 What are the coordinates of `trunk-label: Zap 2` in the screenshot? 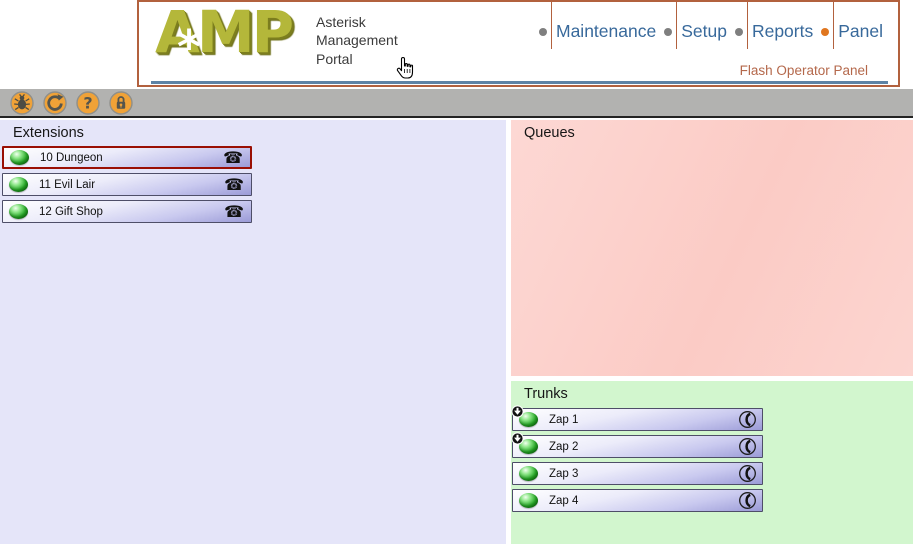 It's located at (564, 446).